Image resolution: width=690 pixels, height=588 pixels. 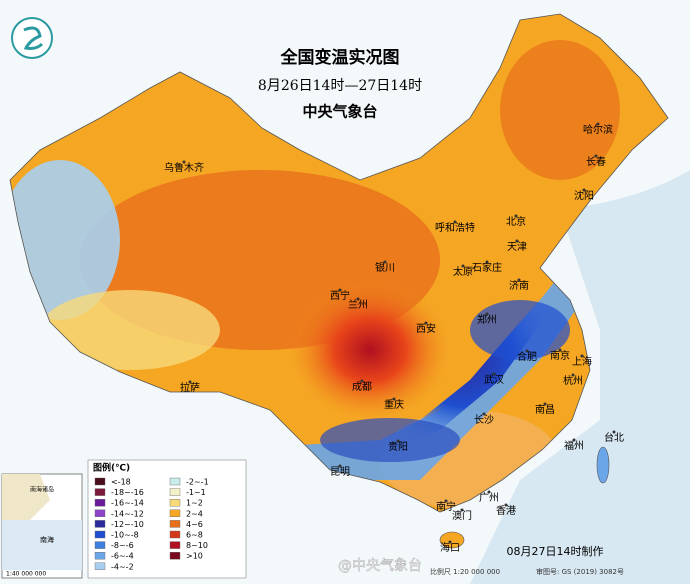 What do you see at coordinates (426, 328) in the screenshot?
I see `city-label: 西安` at bounding box center [426, 328].